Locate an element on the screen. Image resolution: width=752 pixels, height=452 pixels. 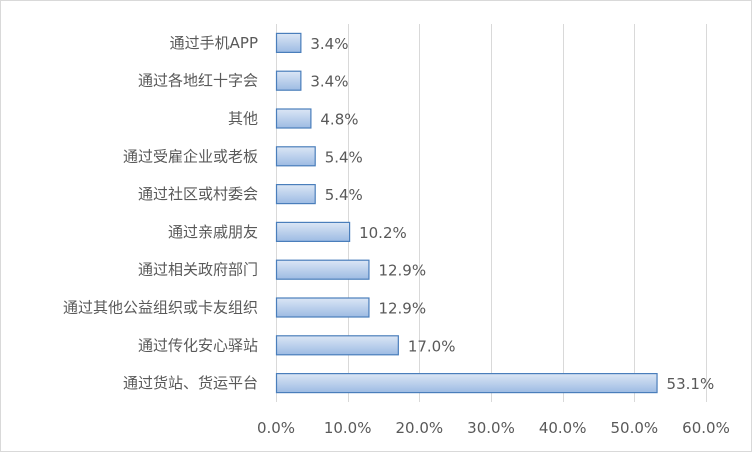
category-label: 通过传化安心驿站 is located at coordinates (198, 345).